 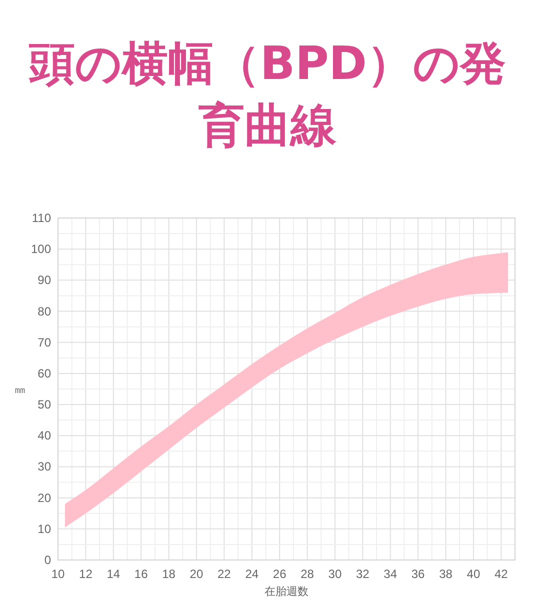 I want to click on x-tick-label: 32, so click(x=363, y=574).